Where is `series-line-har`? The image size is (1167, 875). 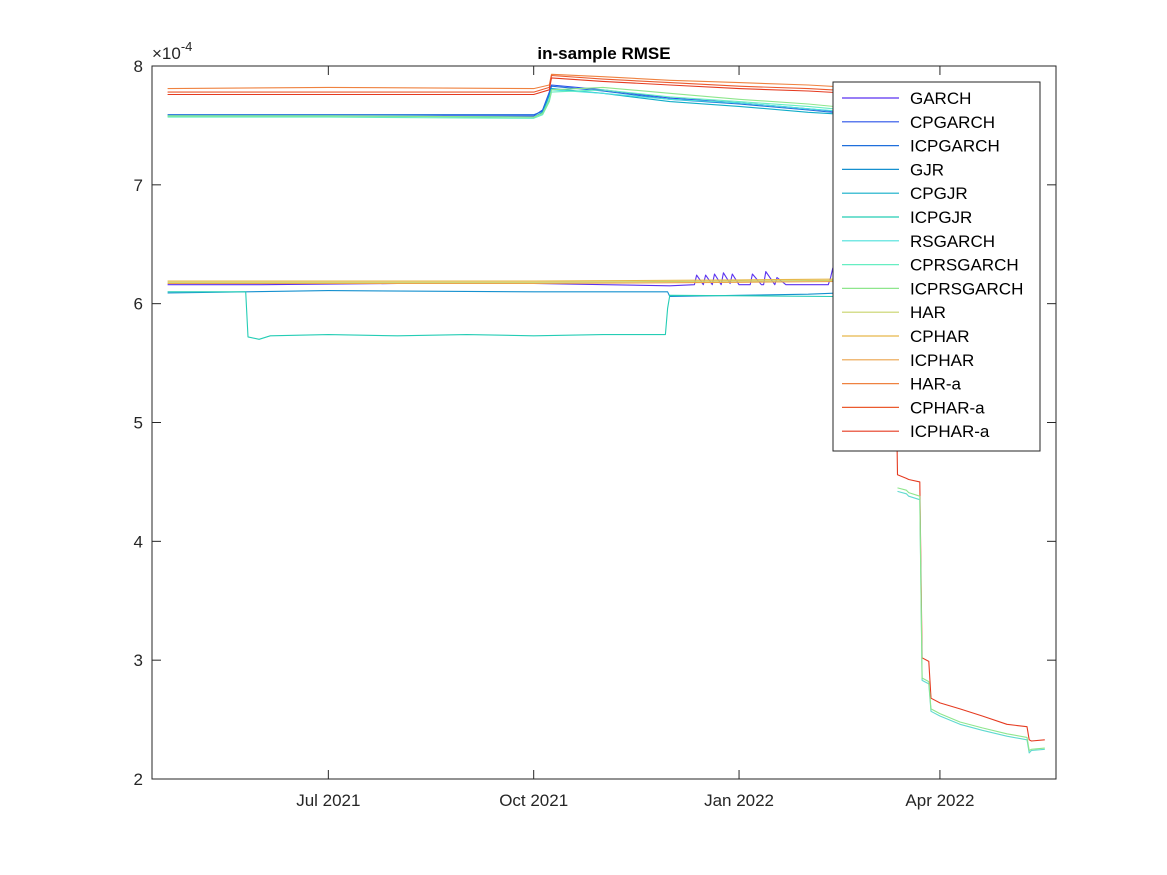 series-line-har is located at coordinates (529, 281).